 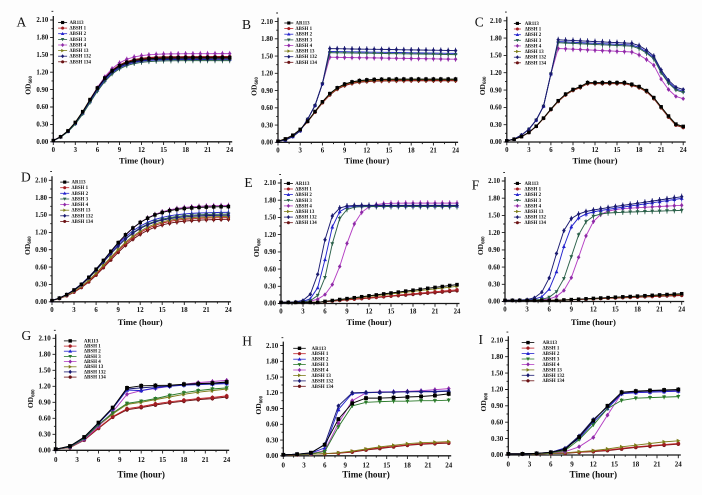 What do you see at coordinates (267, 22) in the screenshot?
I see `svg-text: 2.10` at bounding box center [267, 22].